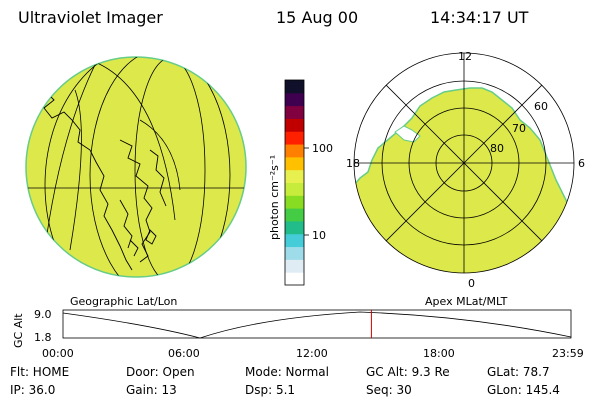 The width and height of the screenshot is (600, 400). Describe the element at coordinates (18, 330) in the screenshot. I see `altitude-ylabel: GC Alt` at that location.